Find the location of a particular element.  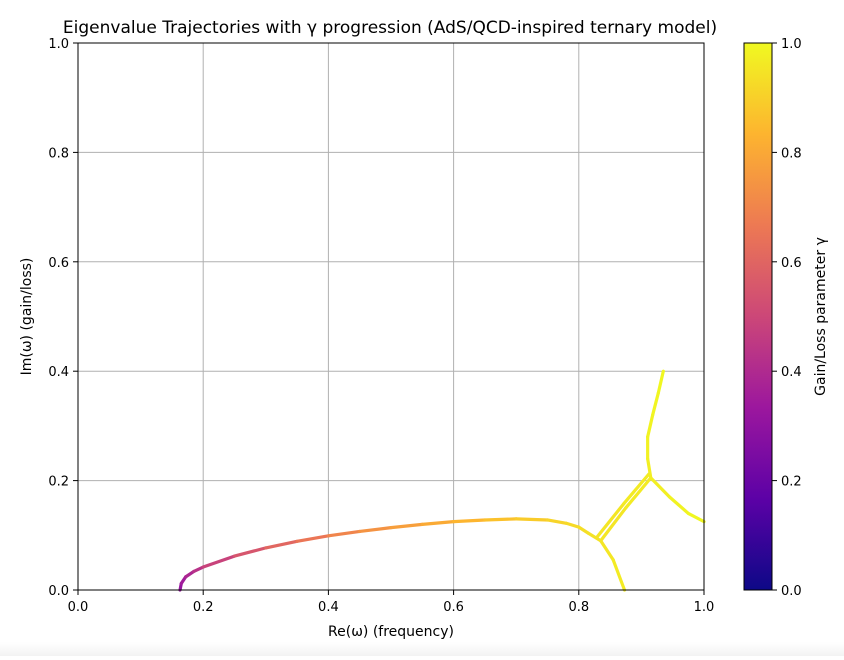

x-axis-ticks: 0.0 0.2 0.4 0.6 0.8 1.0 is located at coordinates (391, 602).